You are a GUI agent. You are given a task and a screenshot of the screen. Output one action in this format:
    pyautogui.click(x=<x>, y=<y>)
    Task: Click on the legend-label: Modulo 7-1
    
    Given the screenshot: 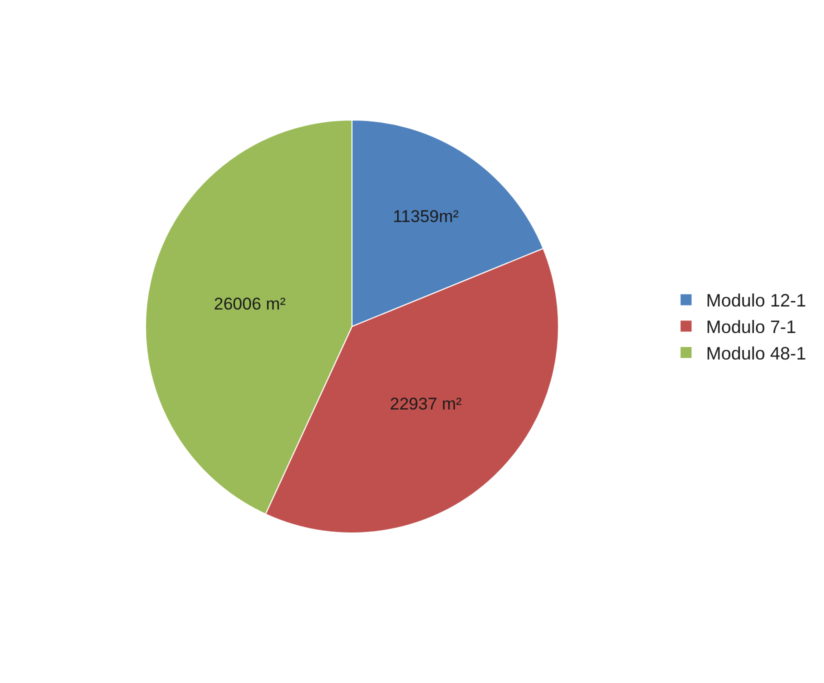 What is the action you would take?
    pyautogui.click(x=751, y=327)
    